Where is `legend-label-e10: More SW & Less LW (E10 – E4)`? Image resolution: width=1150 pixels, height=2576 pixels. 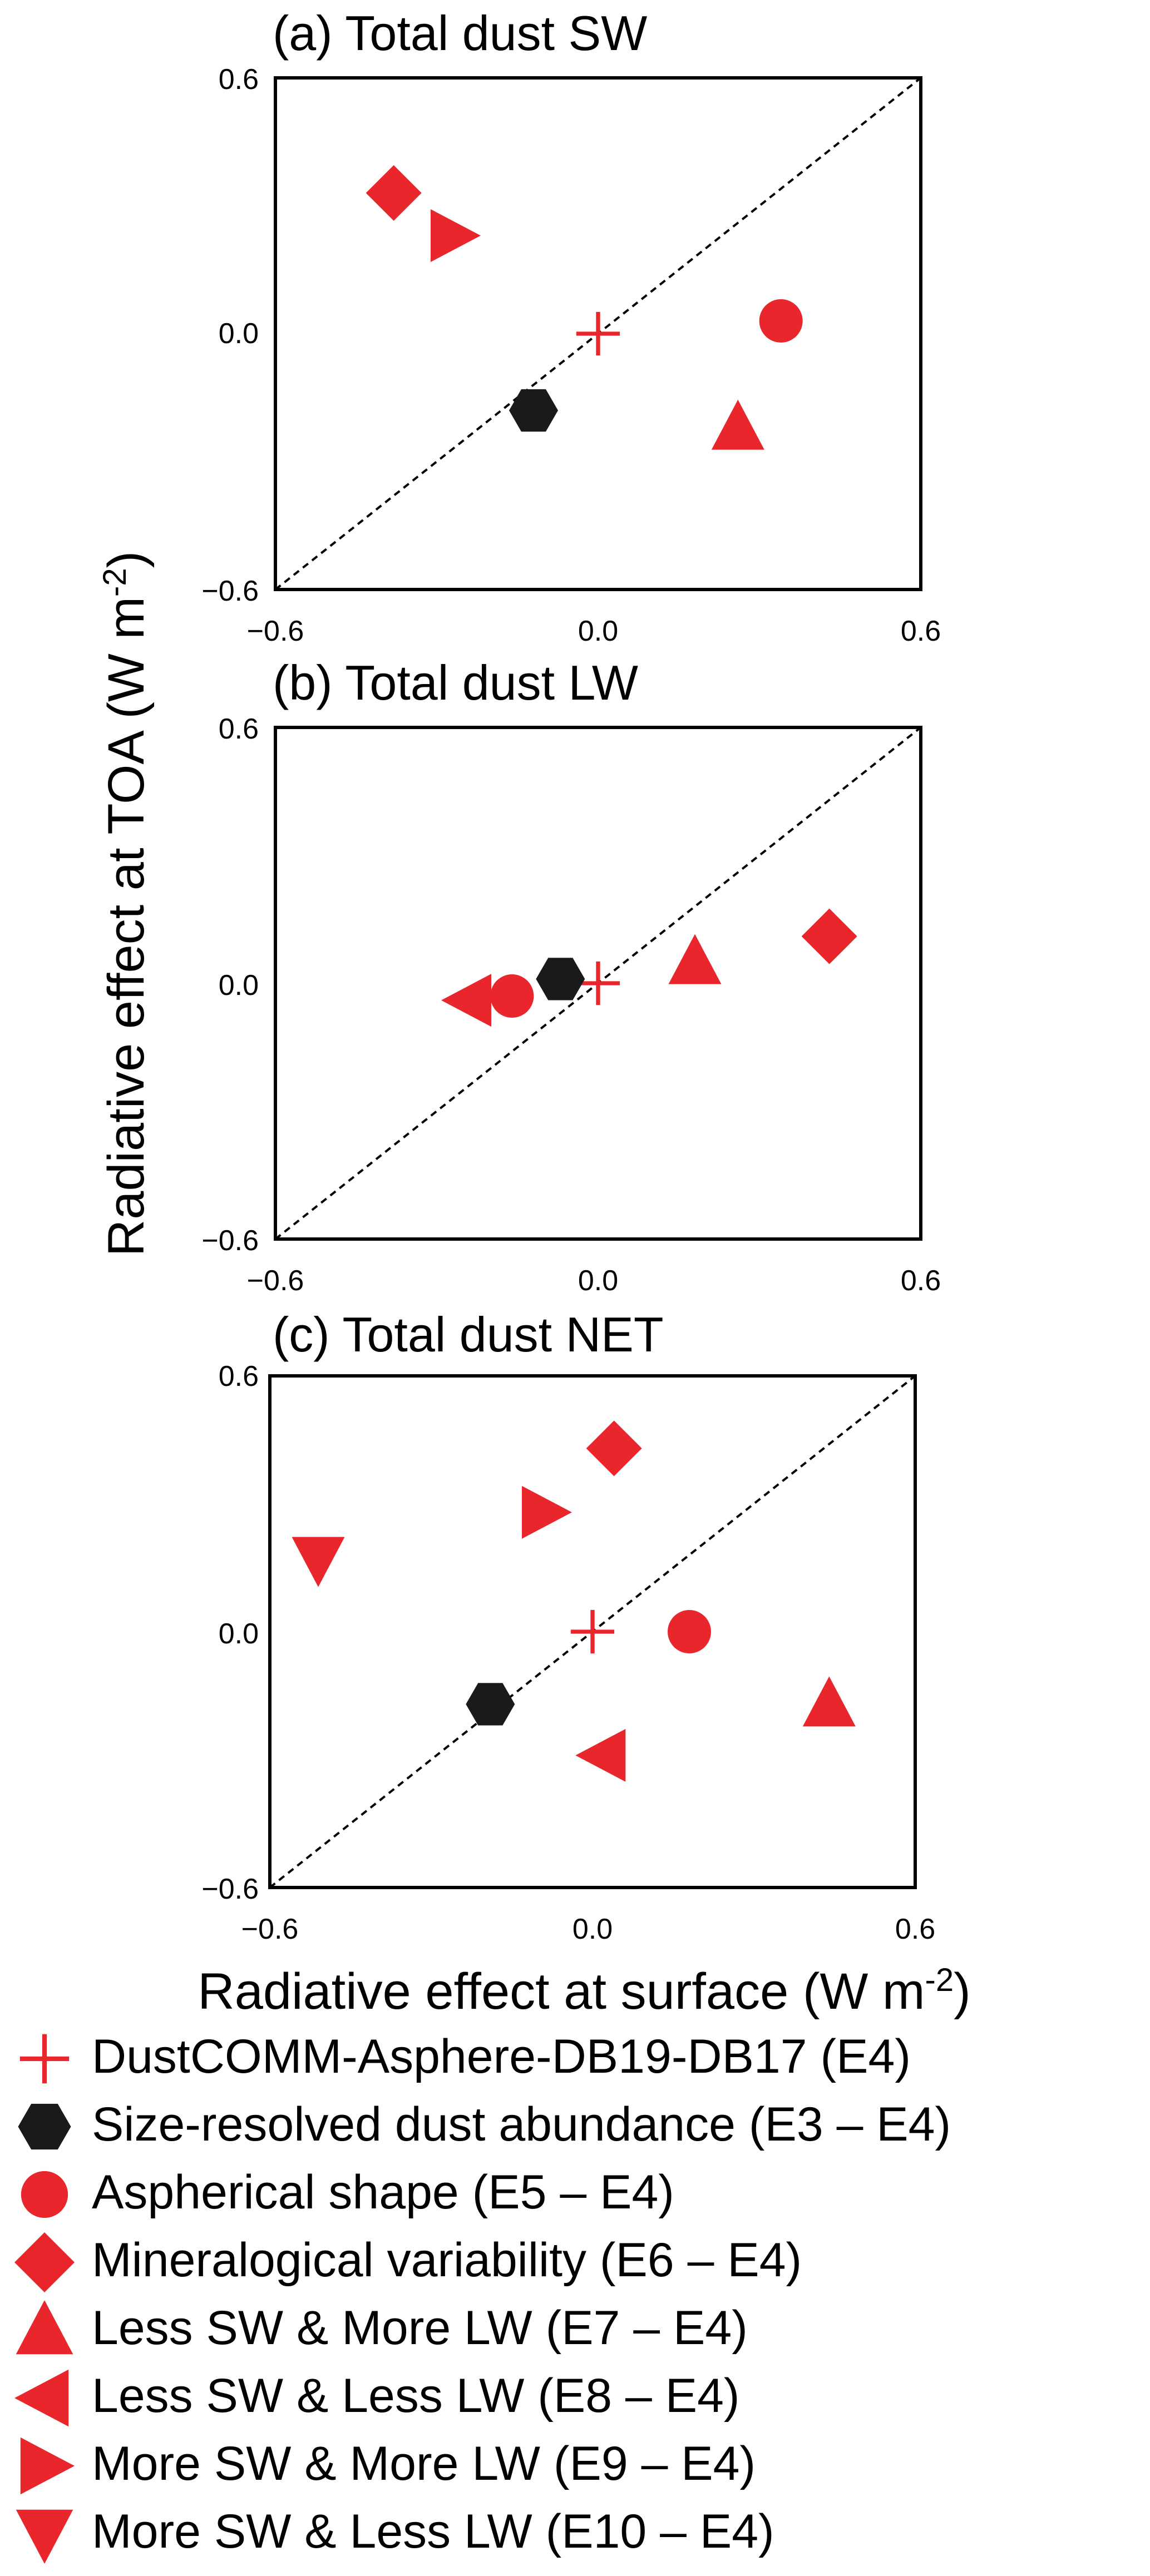
legend-label-e10: More SW & Less LW (E10 – E4) is located at coordinates (433, 2532).